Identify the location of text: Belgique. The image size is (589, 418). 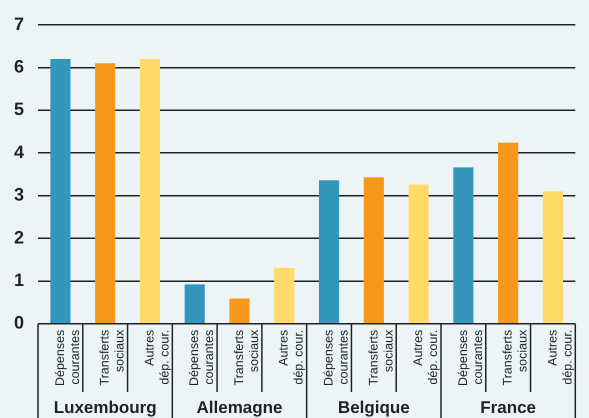
(374, 408).